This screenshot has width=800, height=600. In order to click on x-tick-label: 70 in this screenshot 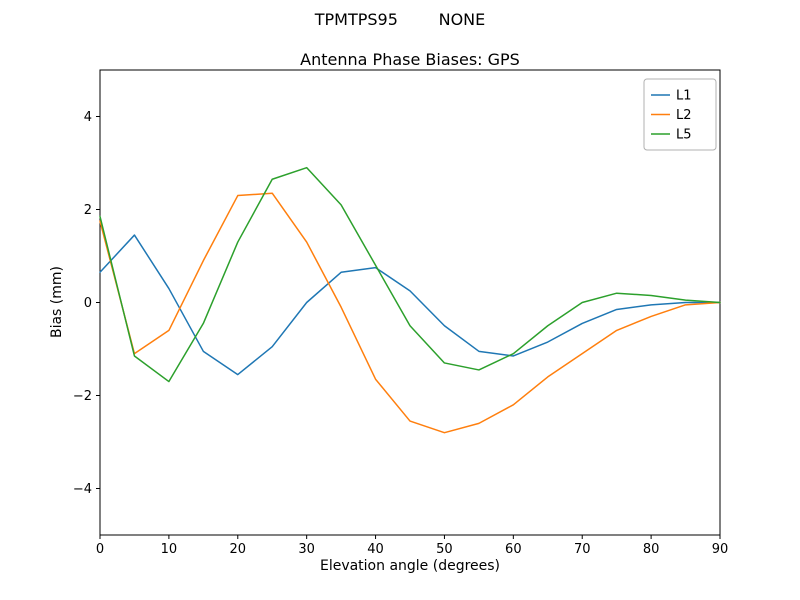, I will do `click(582, 549)`.